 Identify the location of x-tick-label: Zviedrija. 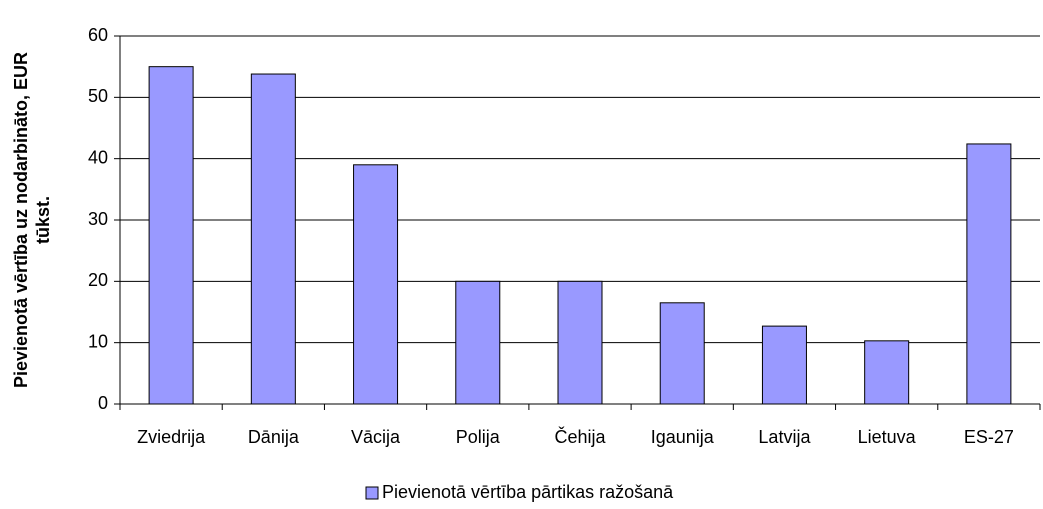
(171, 437).